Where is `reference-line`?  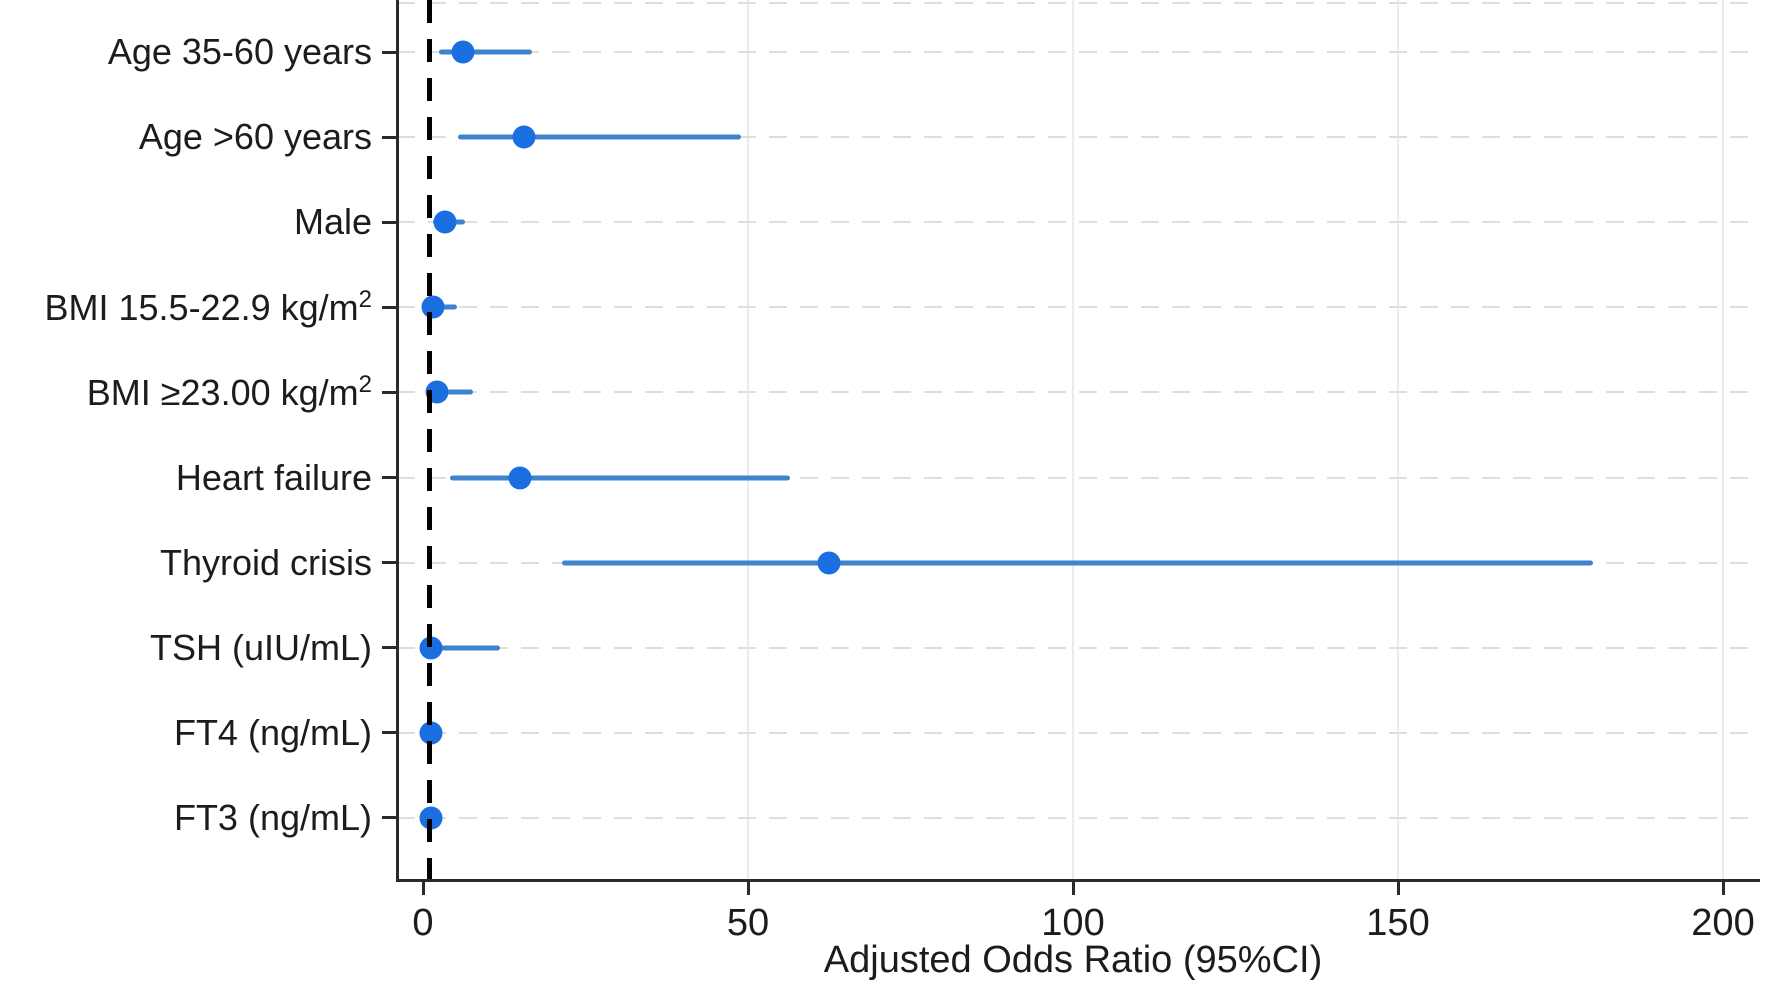 reference-line is located at coordinates (429, 440).